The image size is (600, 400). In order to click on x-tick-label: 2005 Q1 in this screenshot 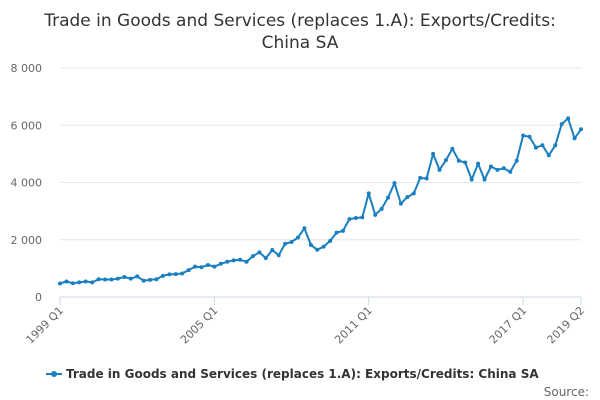, I will do `click(199, 325)`.